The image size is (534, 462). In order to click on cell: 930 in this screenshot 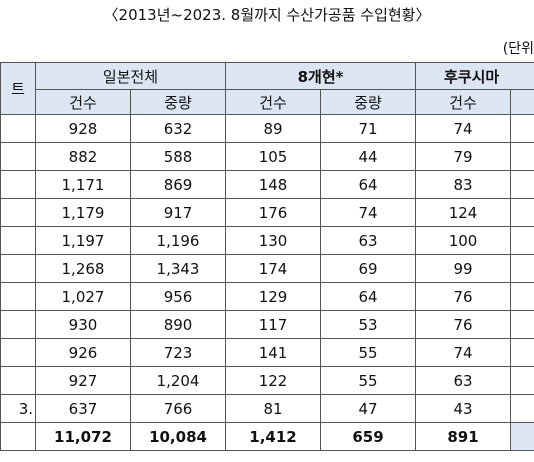, I will do `click(83, 324)`.